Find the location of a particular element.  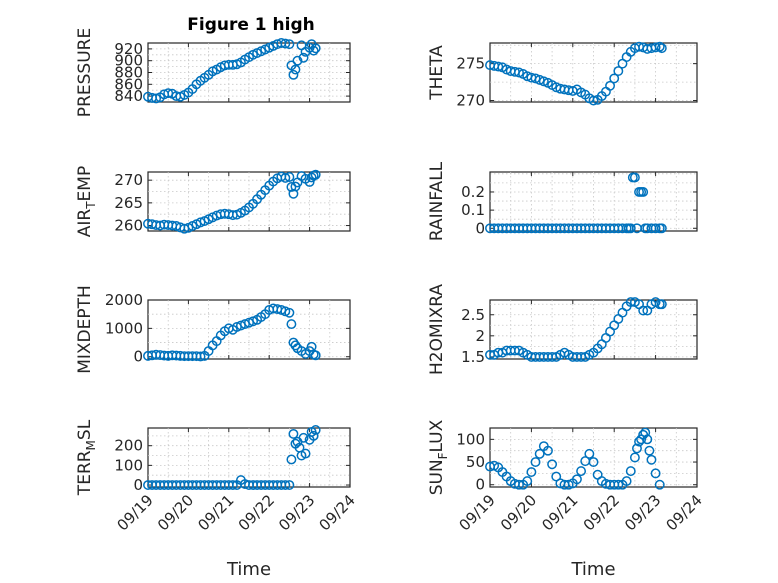

y-tick-label: 1.5 is located at coordinates (473, 357).